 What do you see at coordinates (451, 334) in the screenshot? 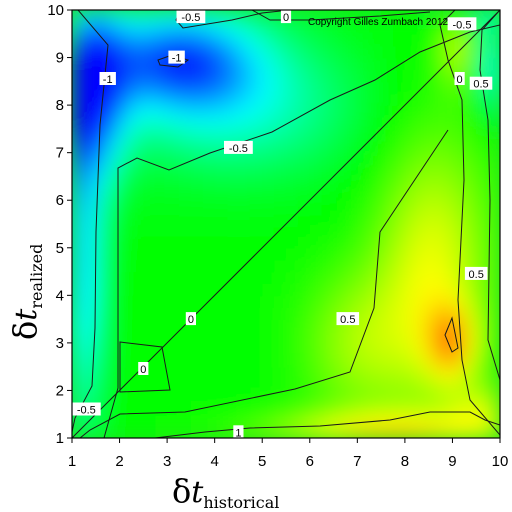
I see `contour-line` at bounding box center [451, 334].